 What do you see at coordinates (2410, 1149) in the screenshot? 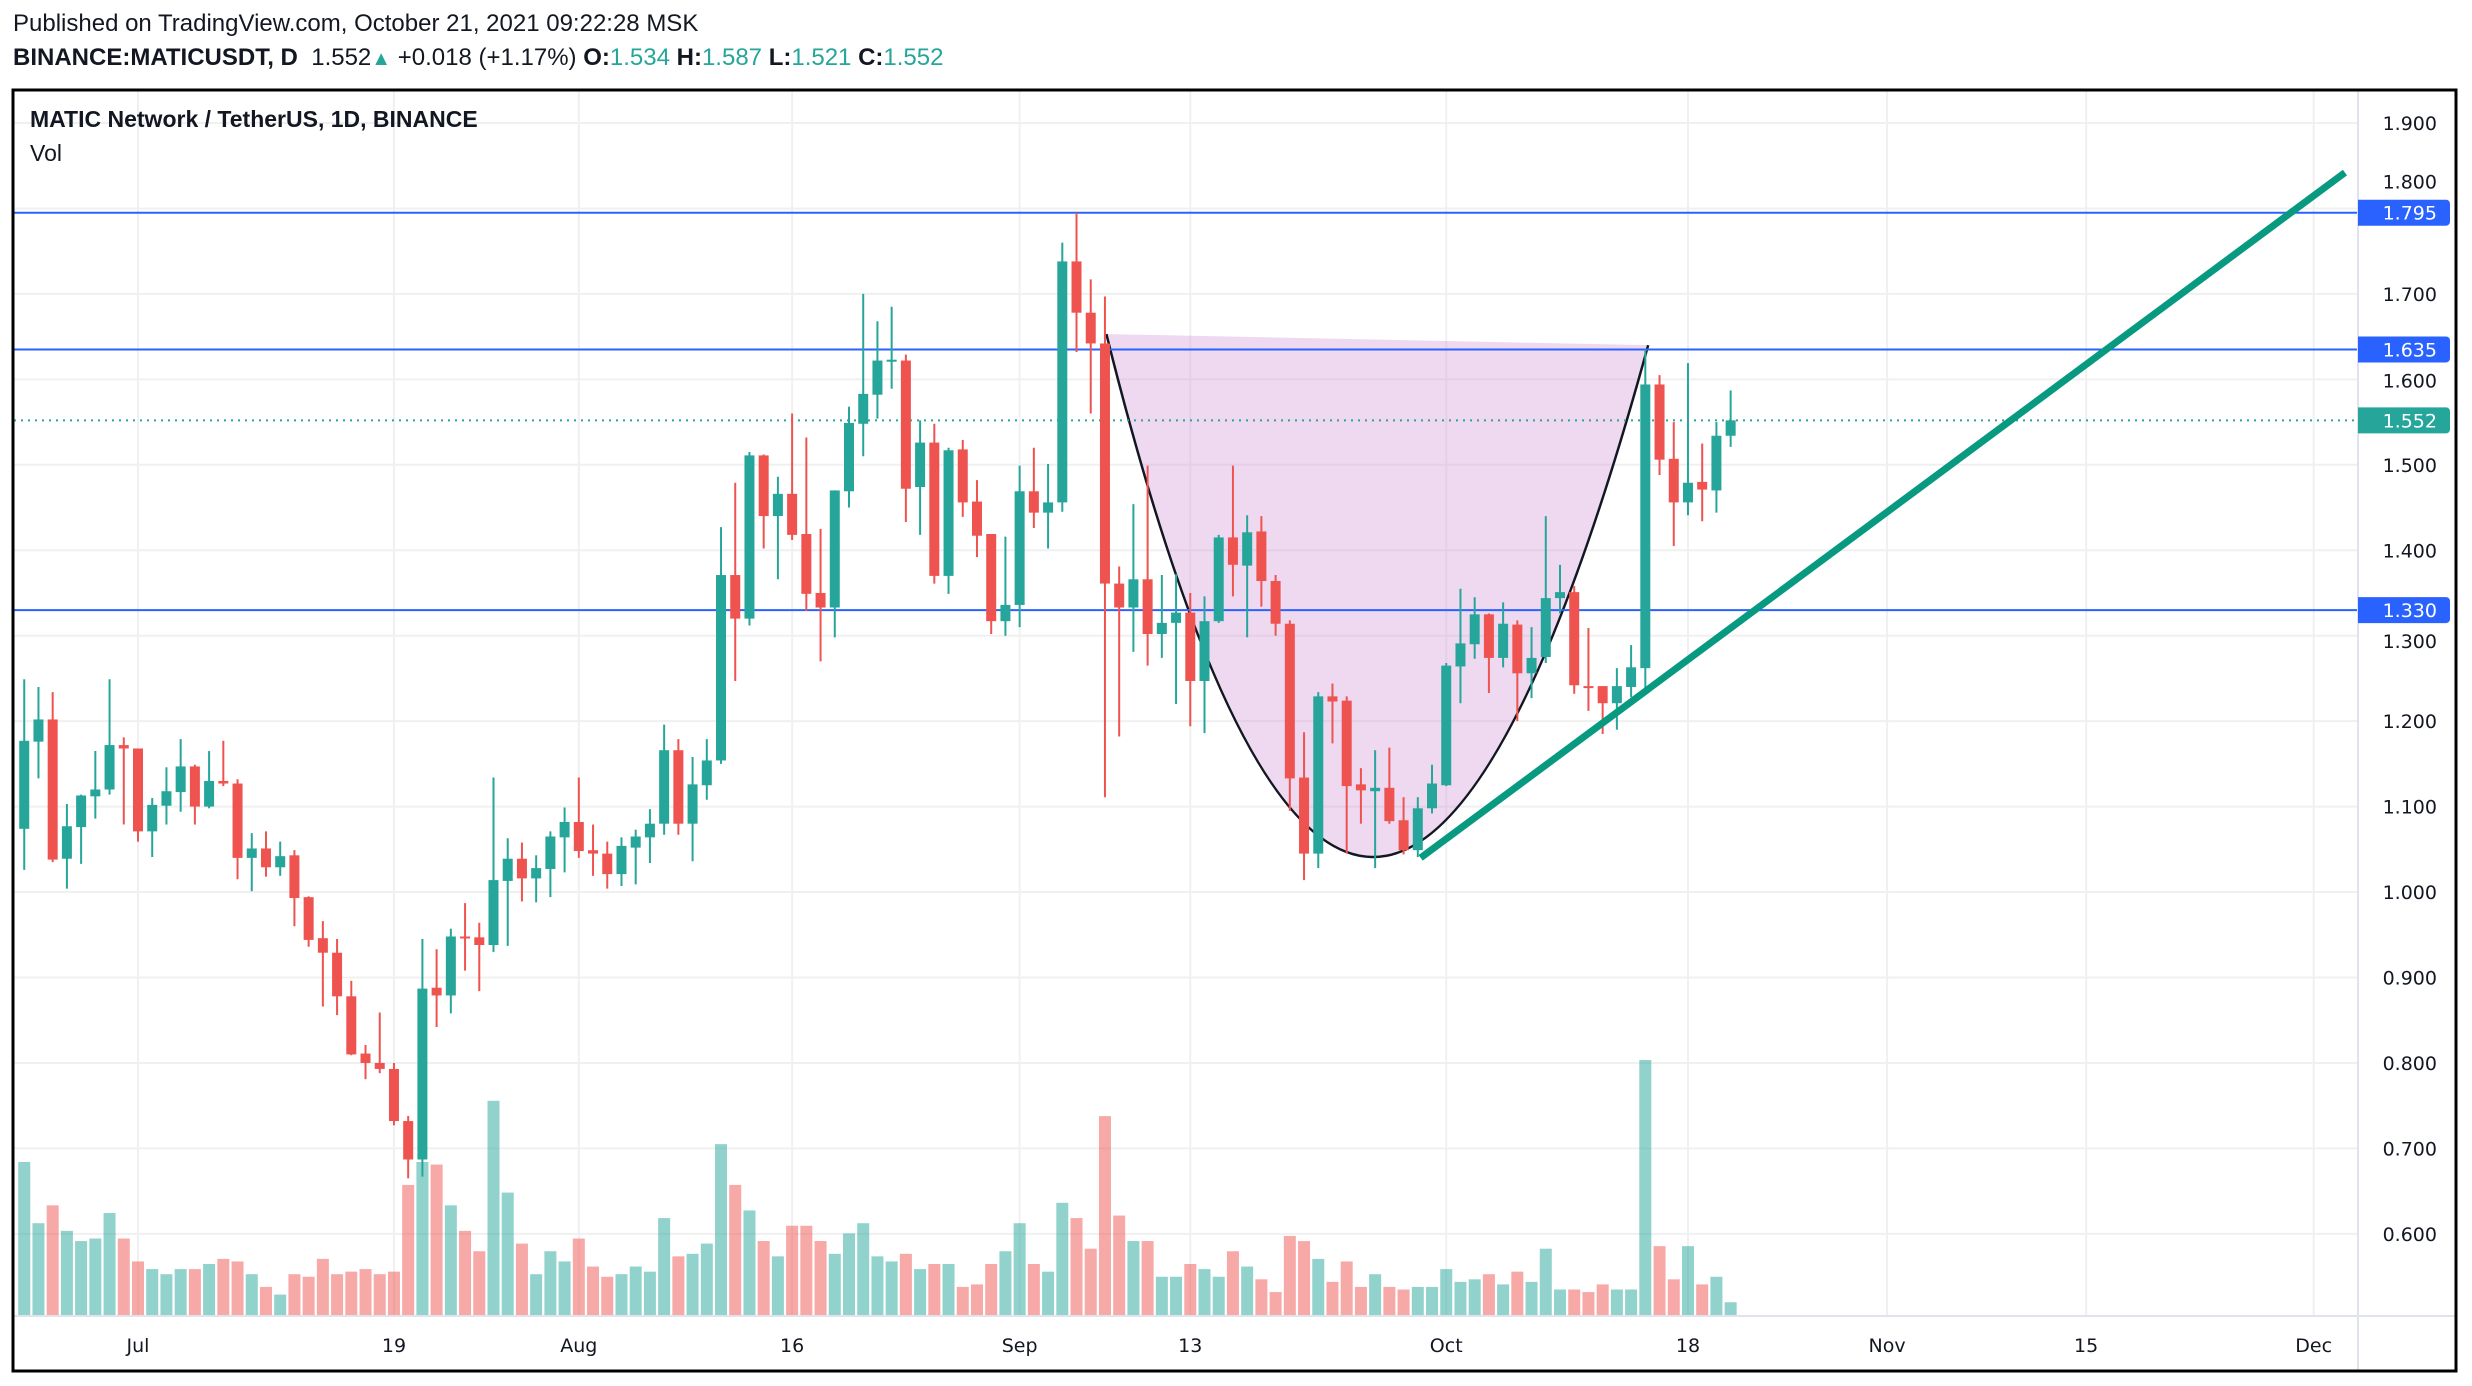
I see `price-tick-label: 0.700` at bounding box center [2410, 1149].